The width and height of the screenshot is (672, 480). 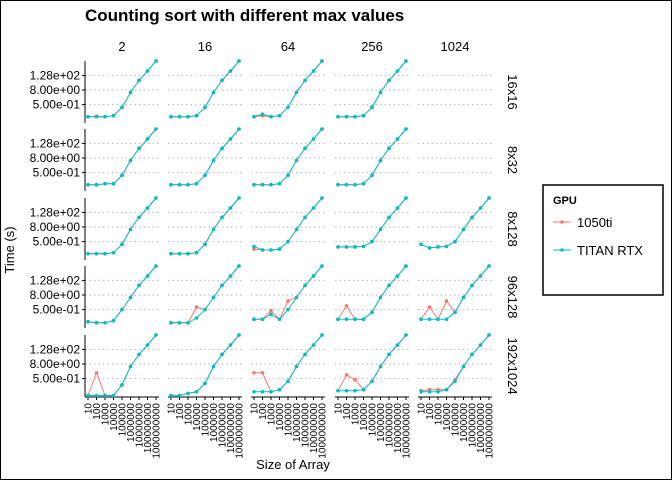 What do you see at coordinates (447, 417) in the screenshot?
I see `x-tick-label: 10000` at bounding box center [447, 417].